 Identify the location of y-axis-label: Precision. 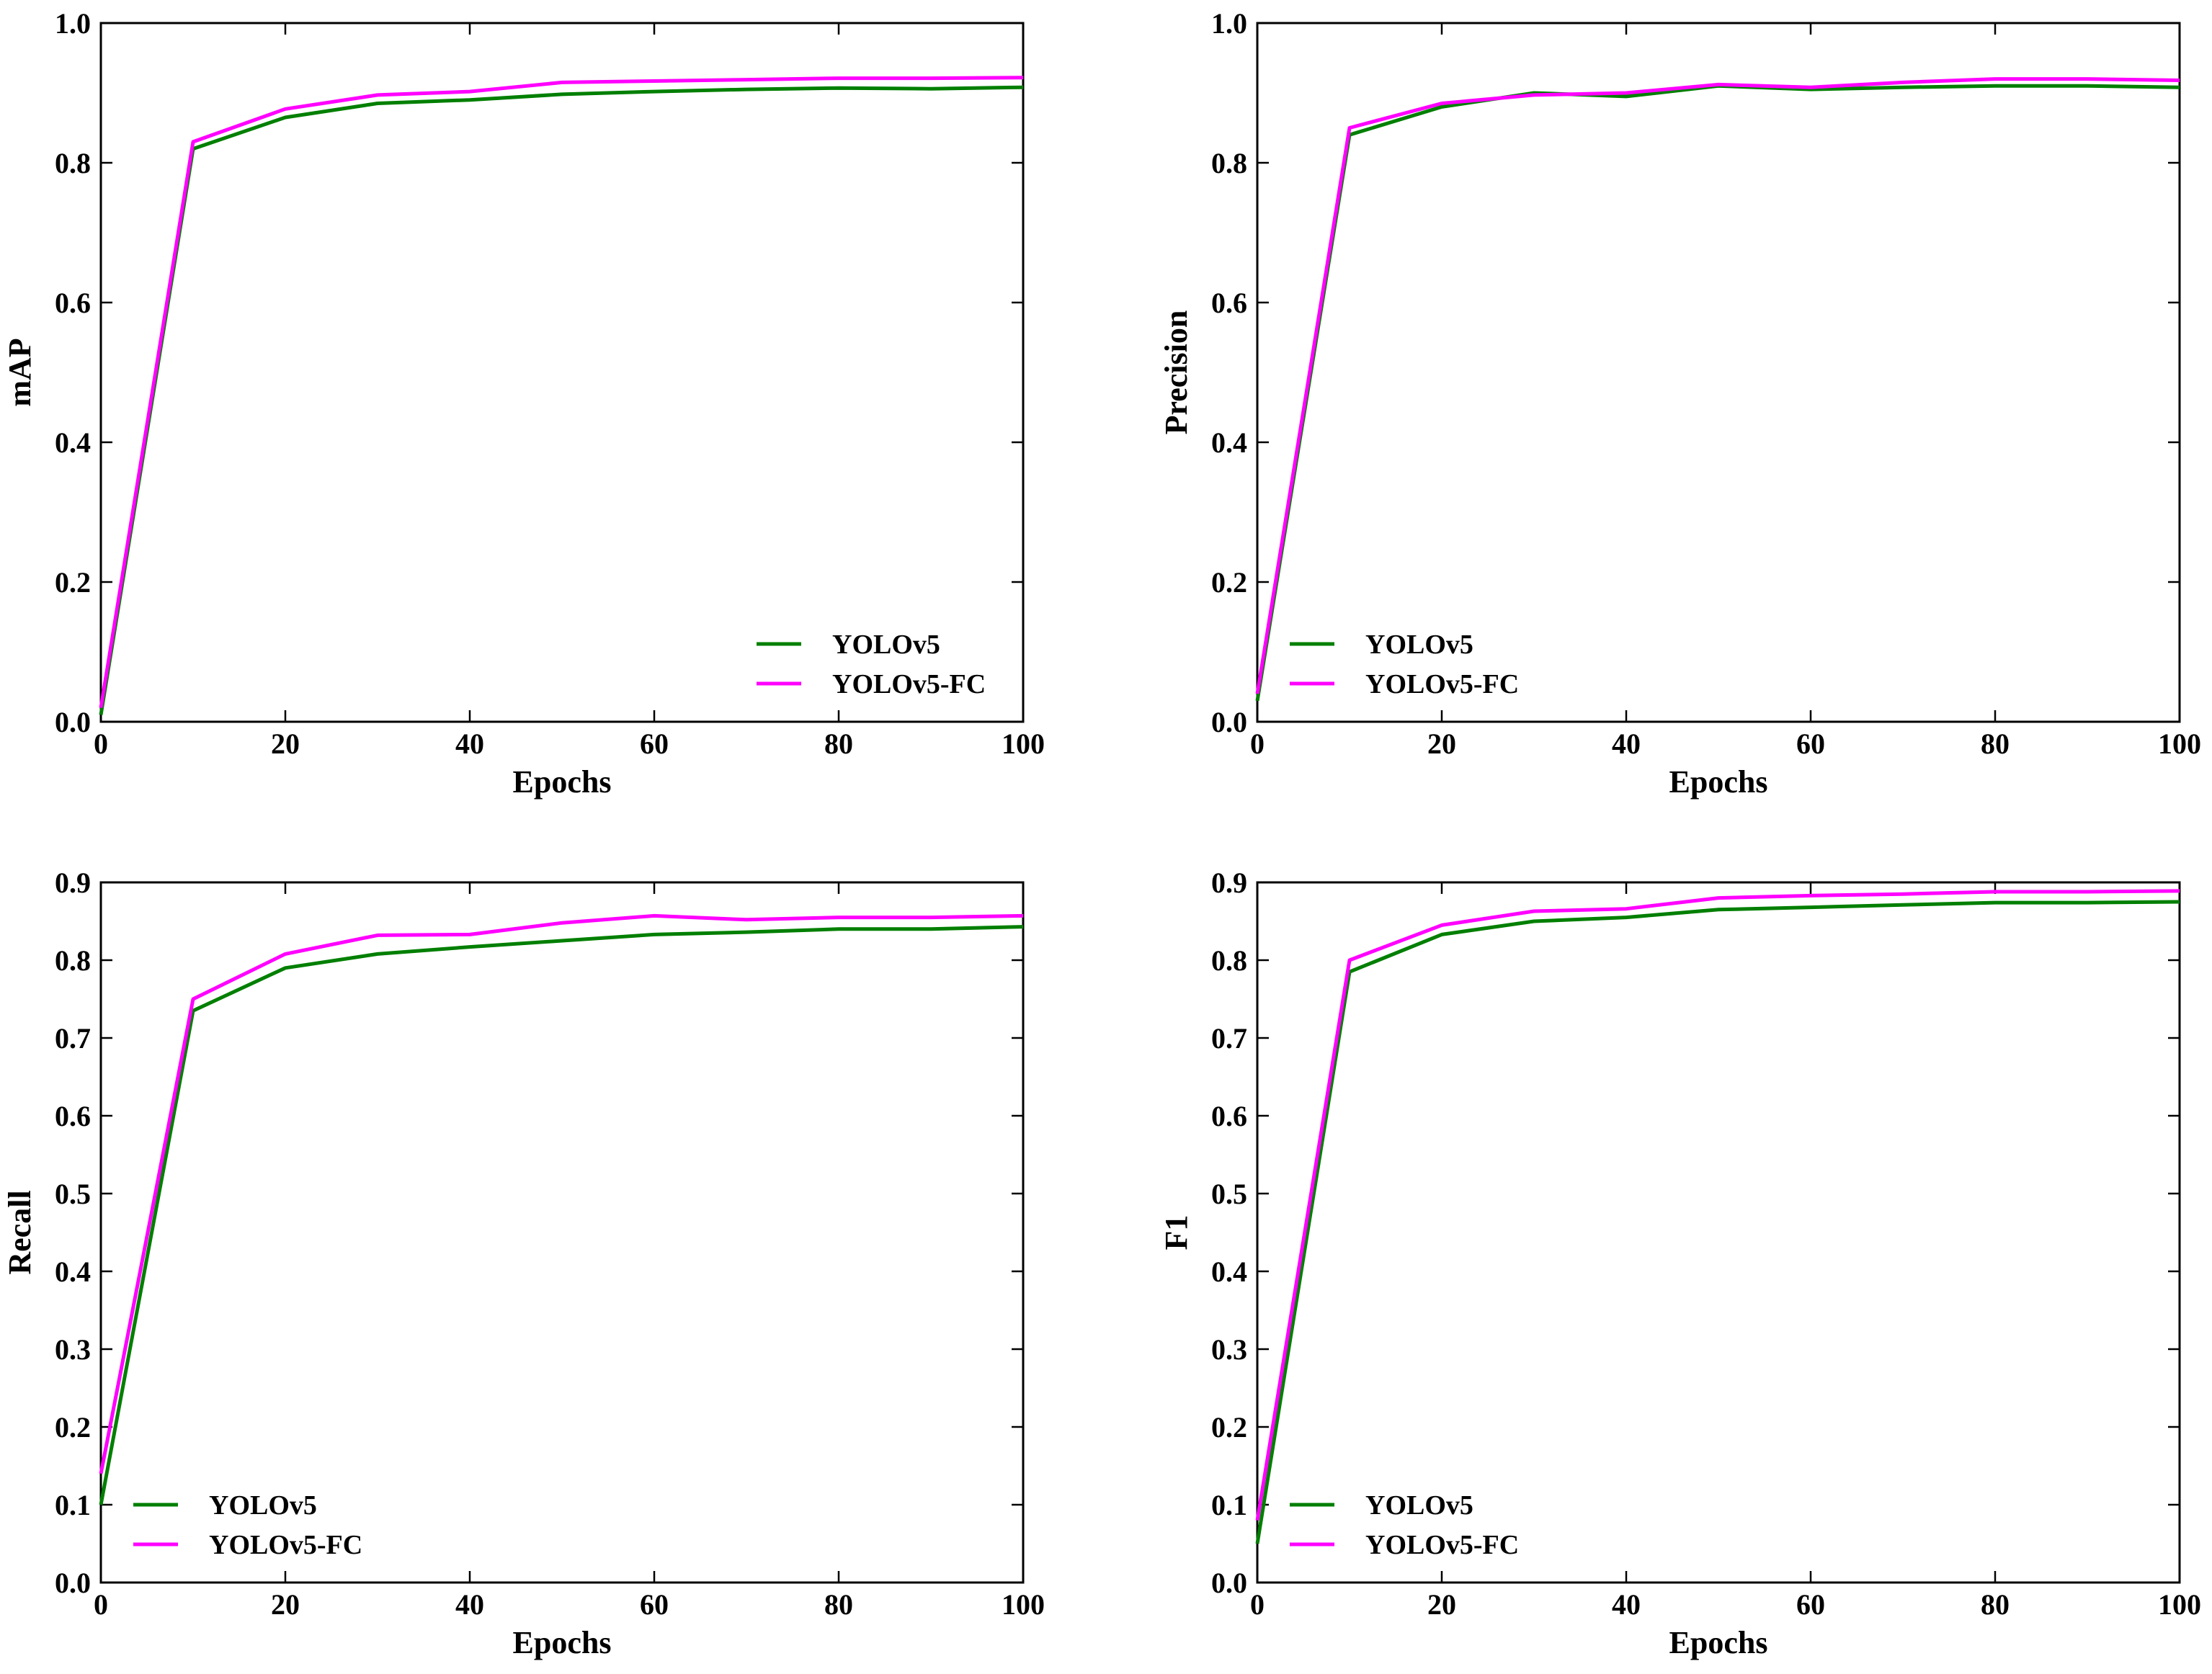
(1176, 372).